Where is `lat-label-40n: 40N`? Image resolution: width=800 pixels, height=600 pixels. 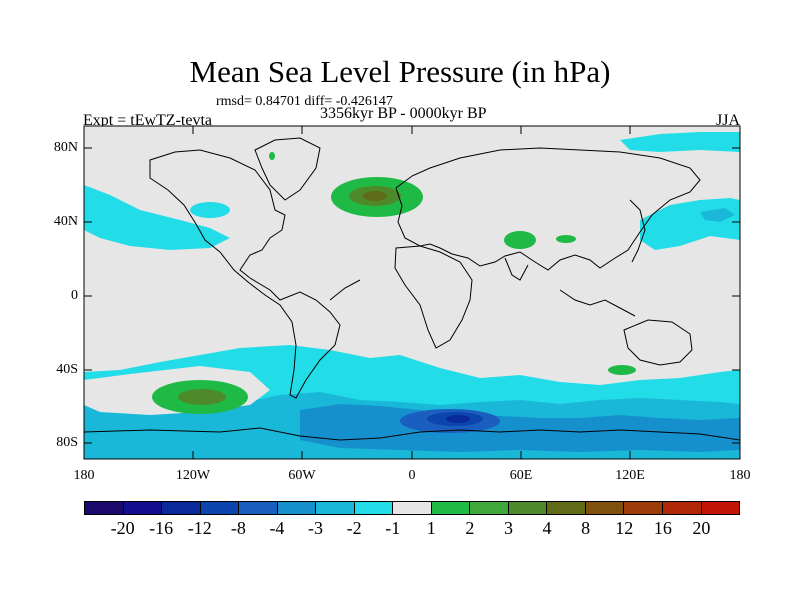 lat-label-40n: 40N is located at coordinates (65, 221).